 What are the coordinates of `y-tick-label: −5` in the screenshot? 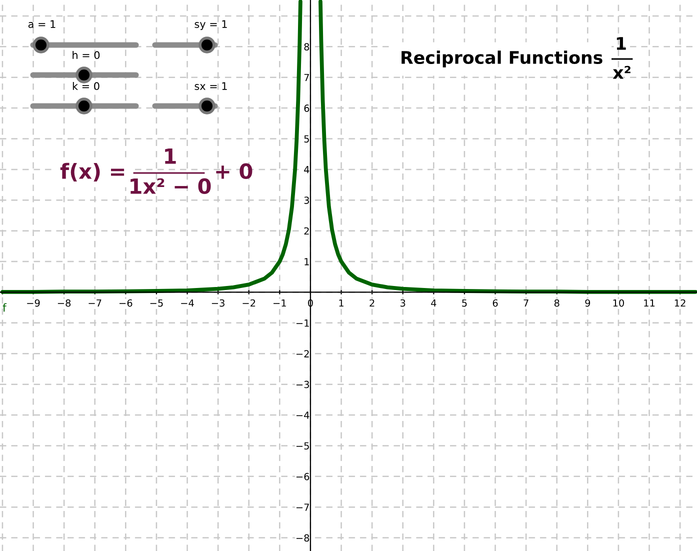 It's located at (302, 446).